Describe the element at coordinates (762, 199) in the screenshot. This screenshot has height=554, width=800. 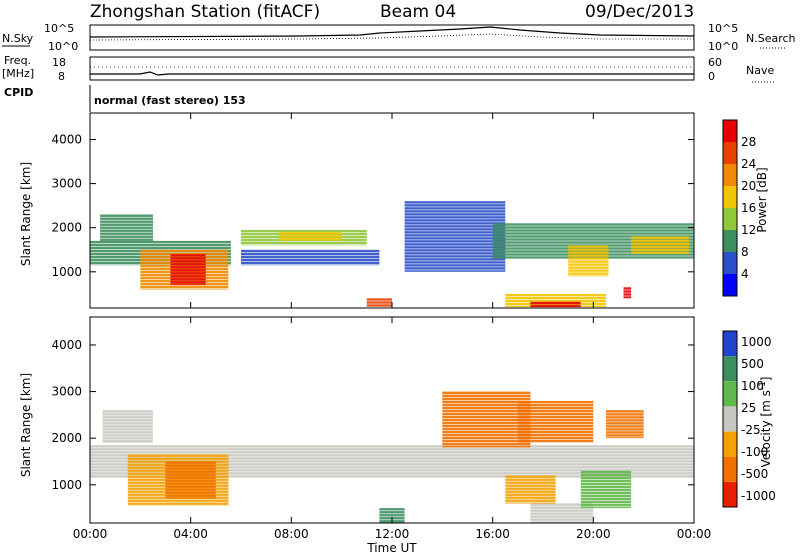
I see `power-colorbar-label: Power [dB]` at that location.